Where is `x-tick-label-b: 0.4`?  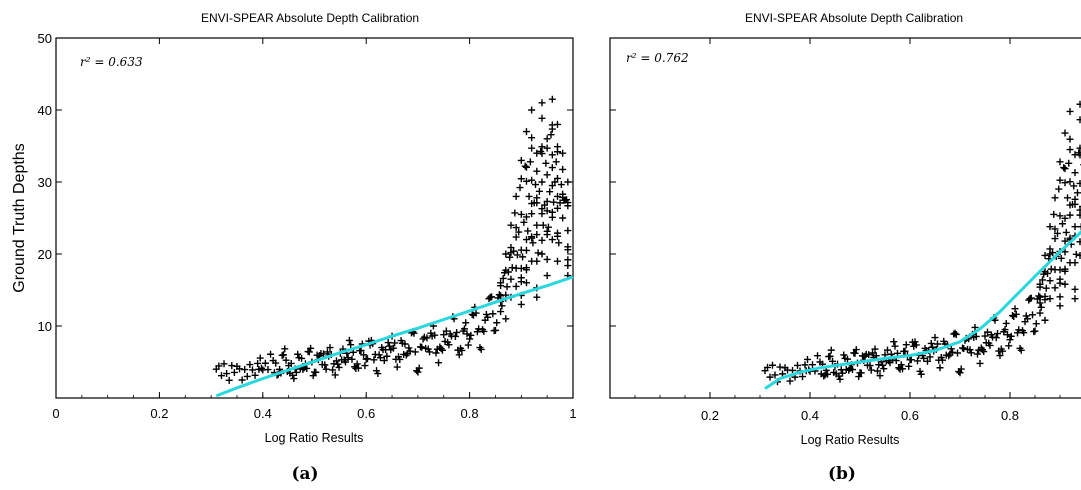 x-tick-label-b: 0.4 is located at coordinates (810, 415).